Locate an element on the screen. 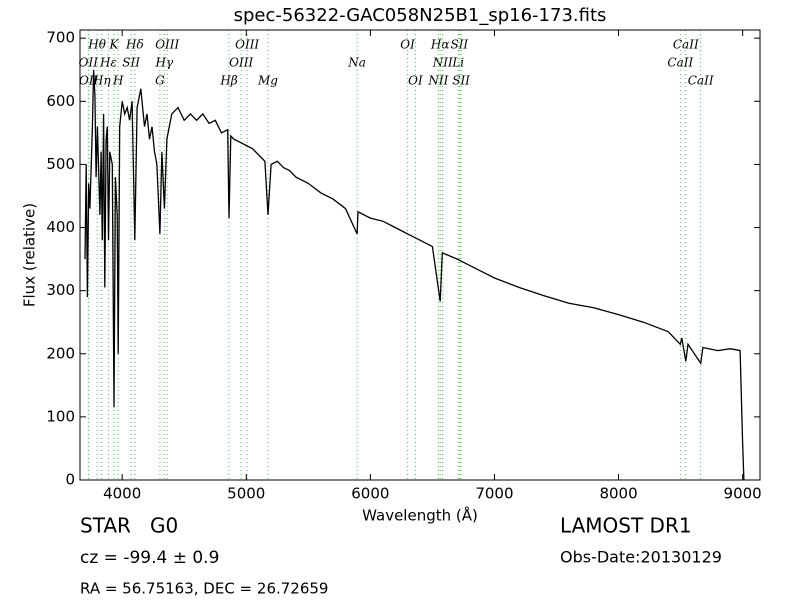 The width and height of the screenshot is (800, 600). coordinates: RA = 56.75163, DEC = 26.72659 is located at coordinates (204, 589).